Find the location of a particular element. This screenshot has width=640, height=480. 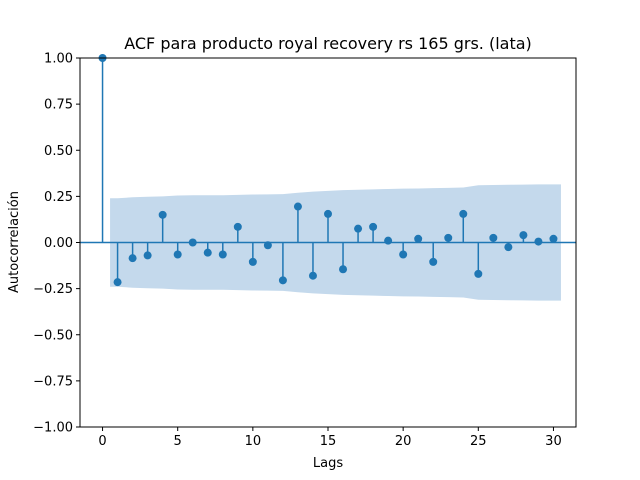

x-tick-label: 20 is located at coordinates (403, 441).